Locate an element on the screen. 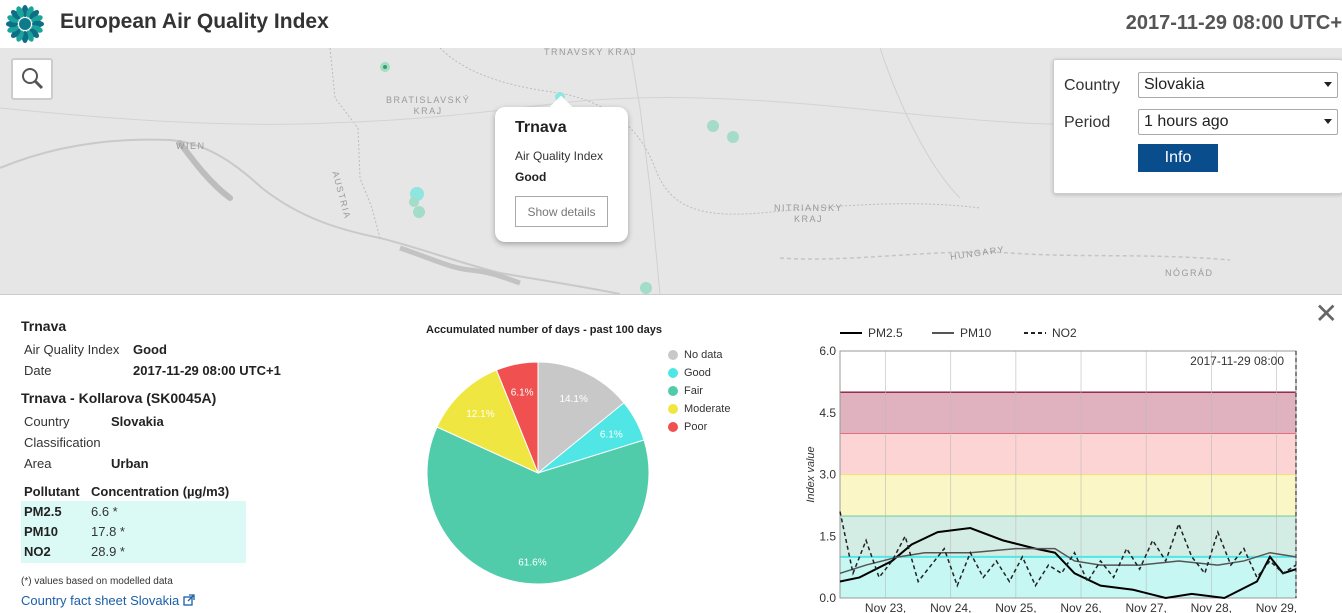 Image resolution: width=1342 pixels, height=613 pixels. pie-legend: No data Good Fair Moderate Poor is located at coordinates (699, 391).